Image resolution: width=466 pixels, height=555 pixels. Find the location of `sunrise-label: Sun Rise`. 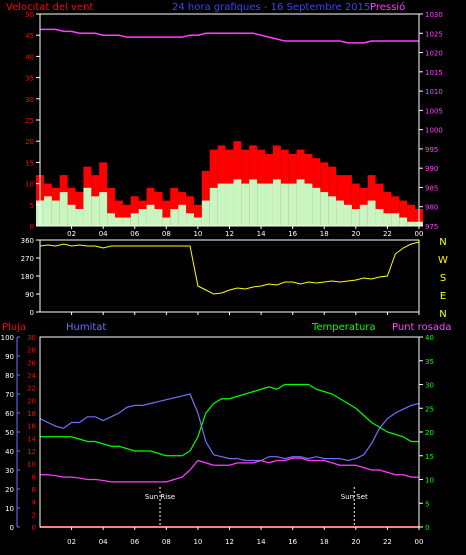

sunrise-label: Sun Rise is located at coordinates (160, 497).